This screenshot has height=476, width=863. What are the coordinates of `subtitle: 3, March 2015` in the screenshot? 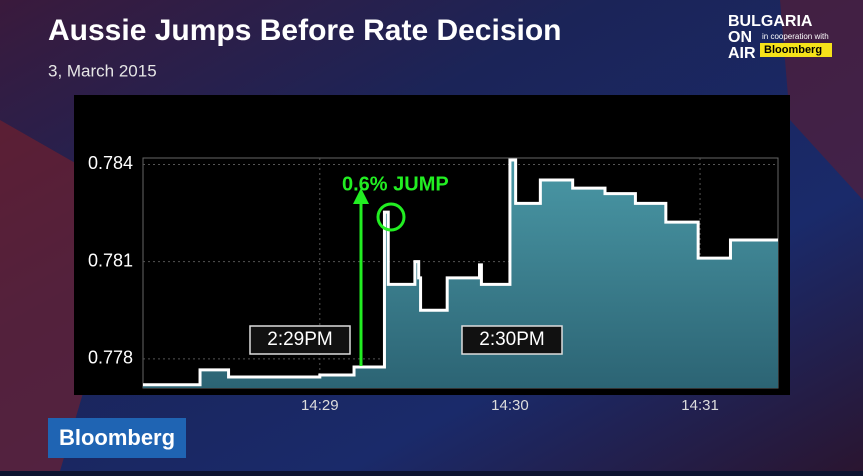 It's located at (102, 70).